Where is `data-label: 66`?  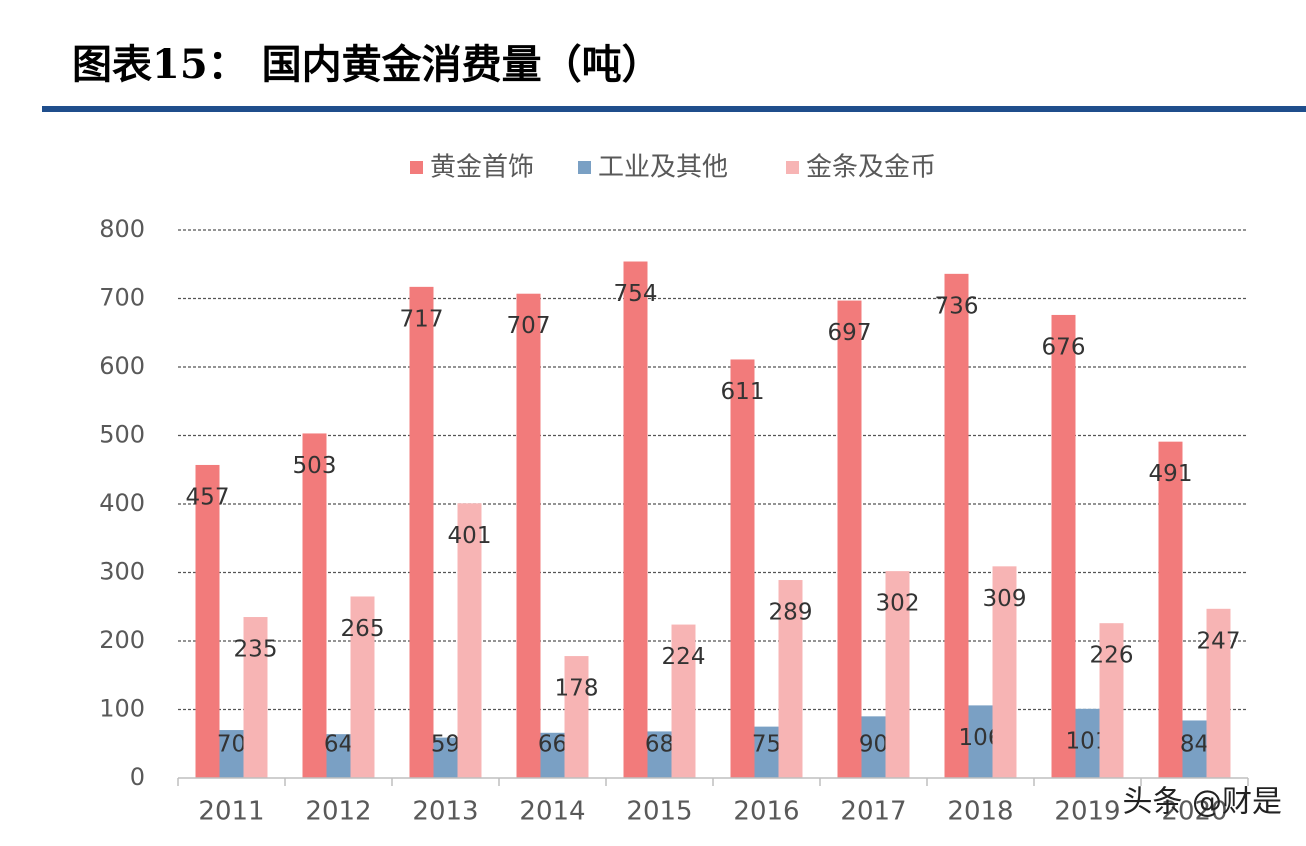
data-label: 66 is located at coordinates (552, 745).